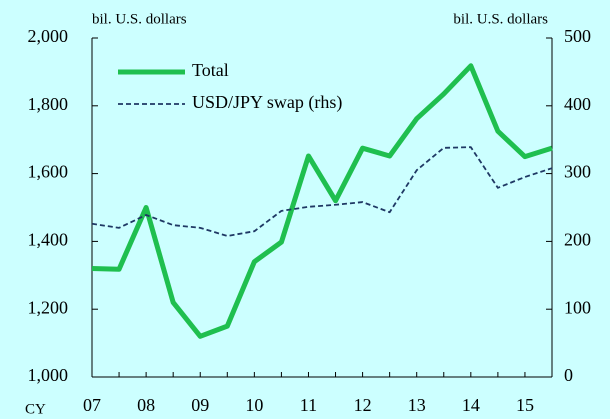 The height and width of the screenshot is (419, 610). Describe the element at coordinates (363, 405) in the screenshot. I see `x-tick-label: 12` at that location.